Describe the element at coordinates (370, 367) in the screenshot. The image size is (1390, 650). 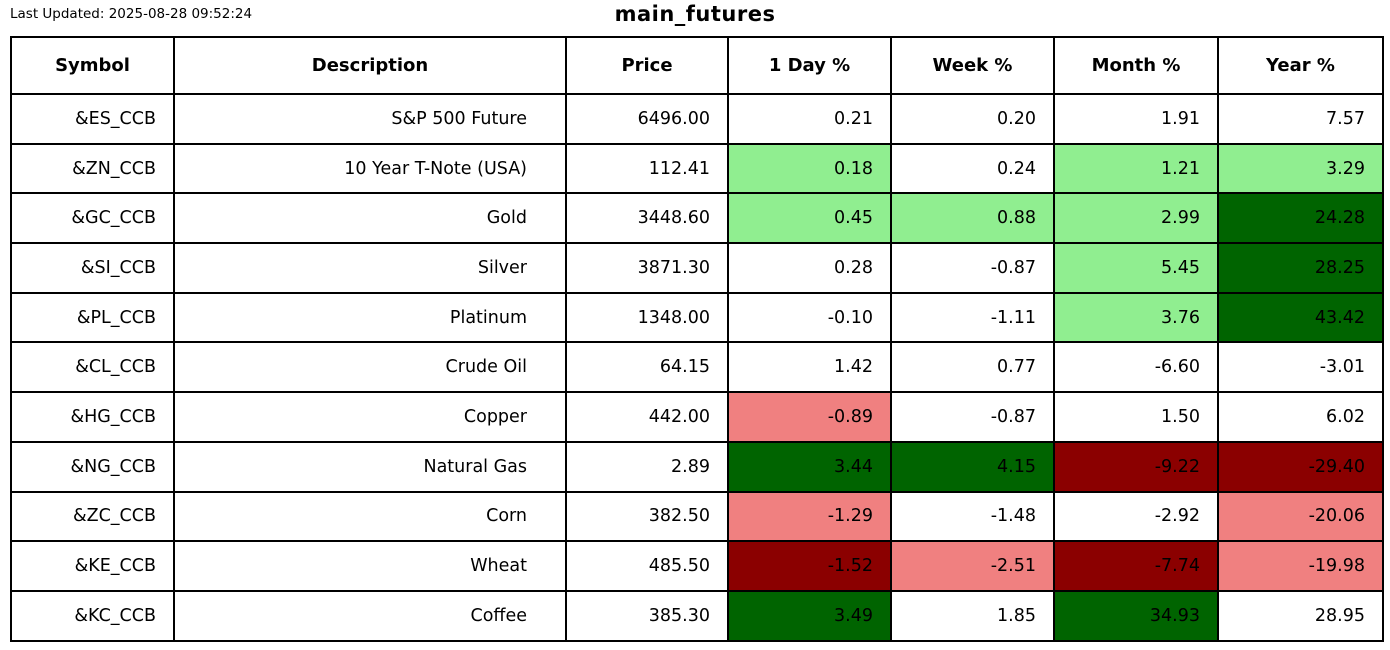
I see `description-cell: Crude Oil` at that location.